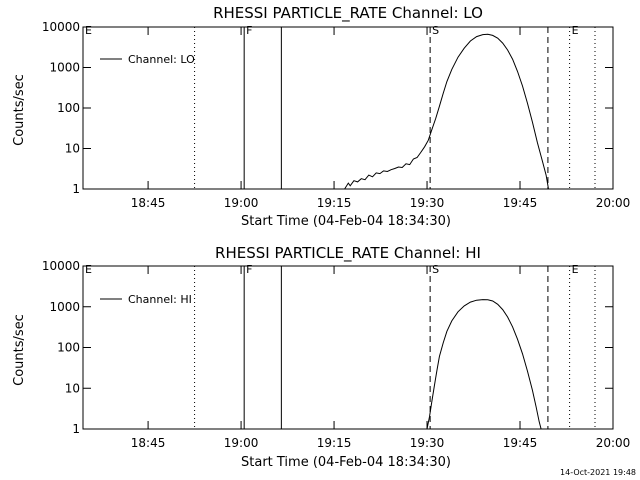 The image size is (640, 480). I want to click on chart-title: RHESSI PARTICLE_RATE Channel: LO, so click(348, 13).